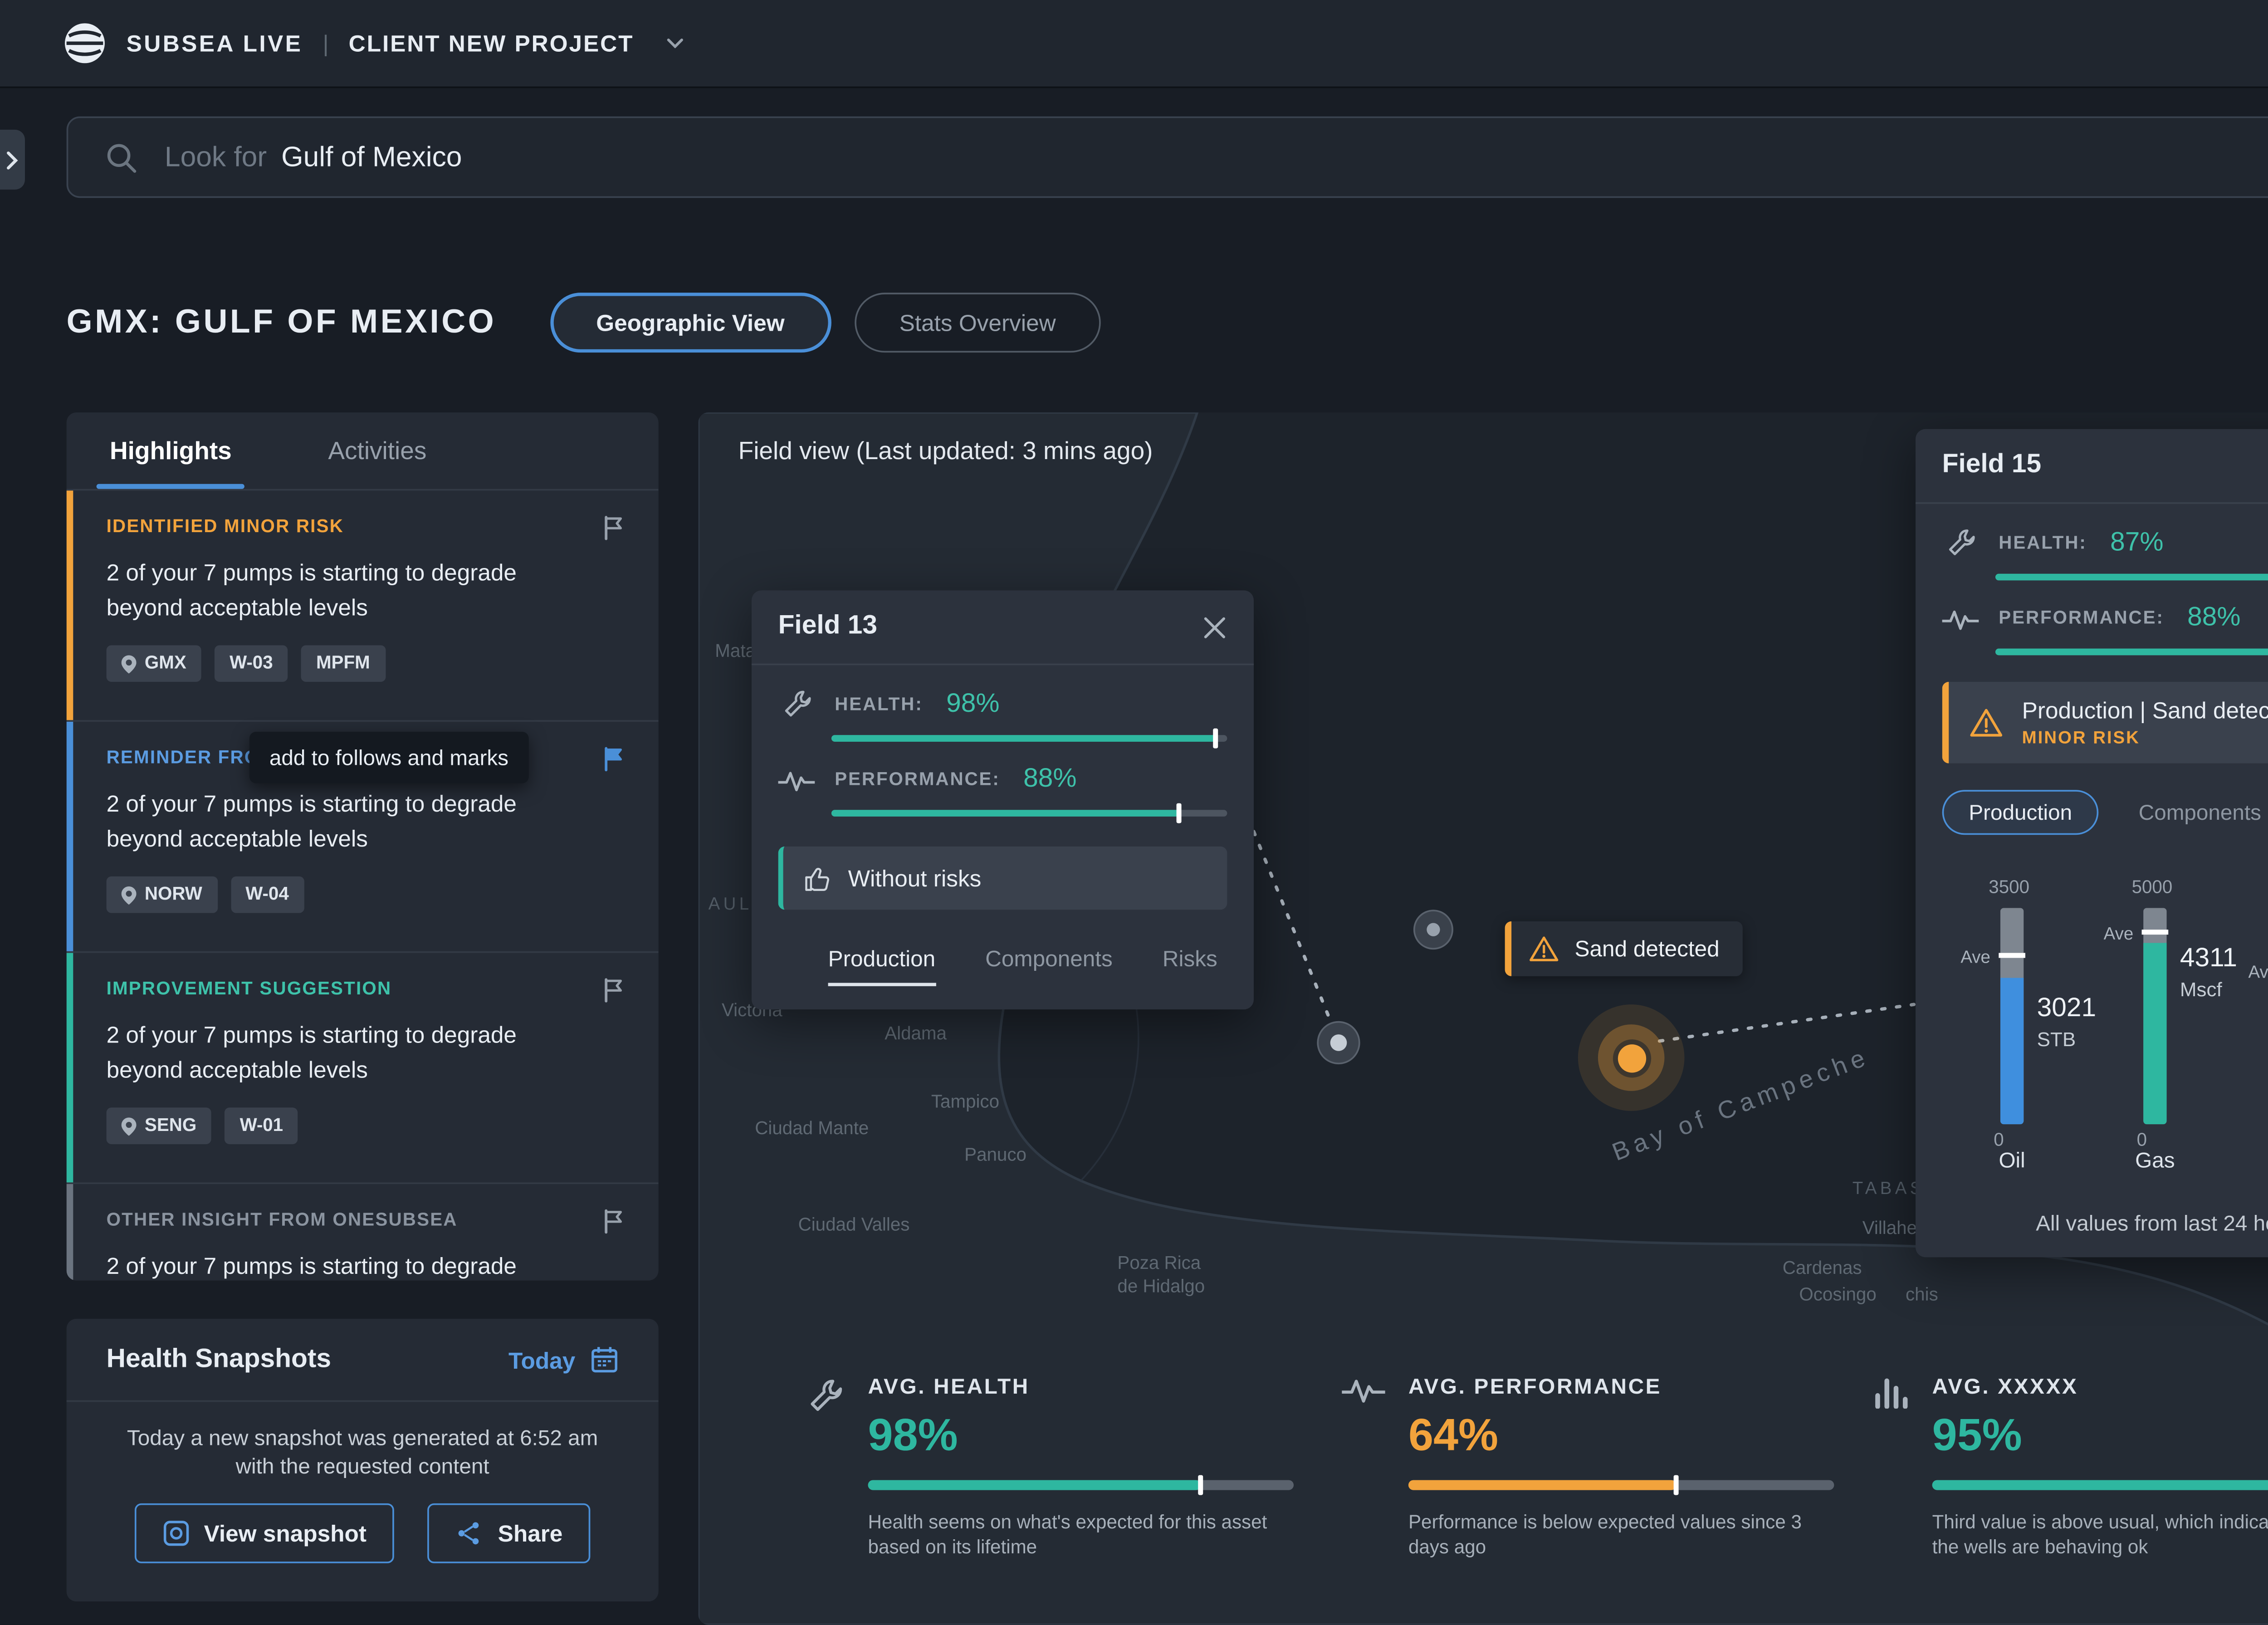 Image resolution: width=2268 pixels, height=1625 pixels. What do you see at coordinates (978, 323) in the screenshot?
I see `tab-stats-overview: Stats Overview` at bounding box center [978, 323].